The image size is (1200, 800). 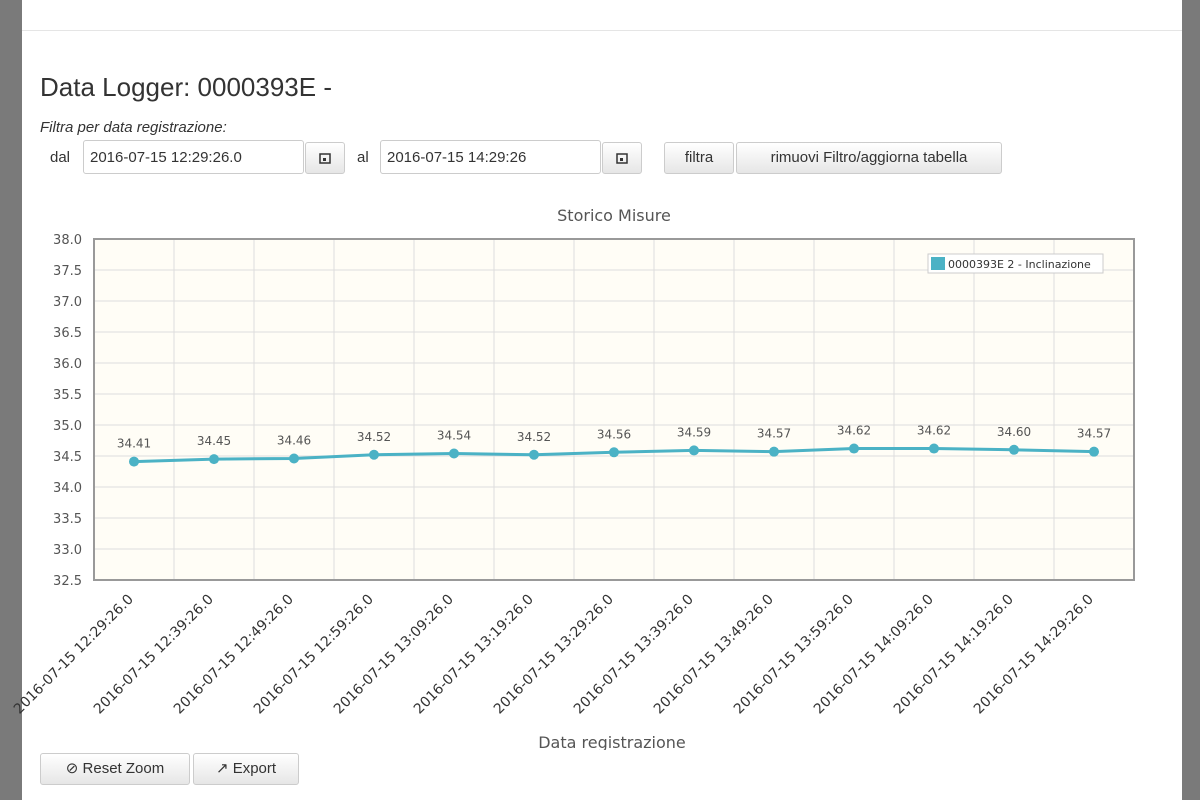 What do you see at coordinates (254, 768) in the screenshot?
I see `export-label: Export` at bounding box center [254, 768].